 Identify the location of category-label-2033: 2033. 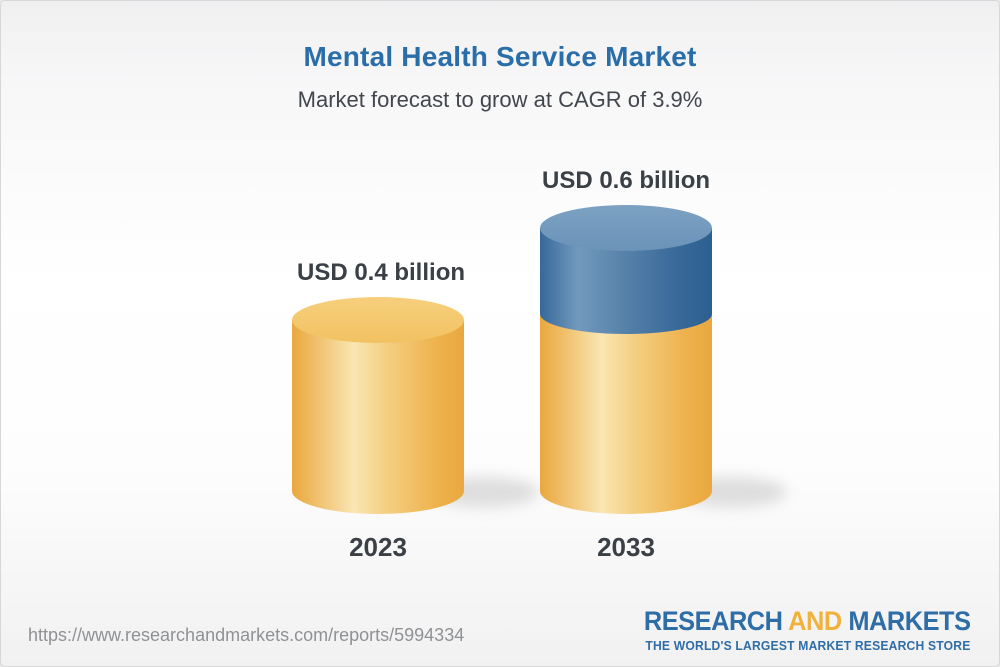
(626, 547).